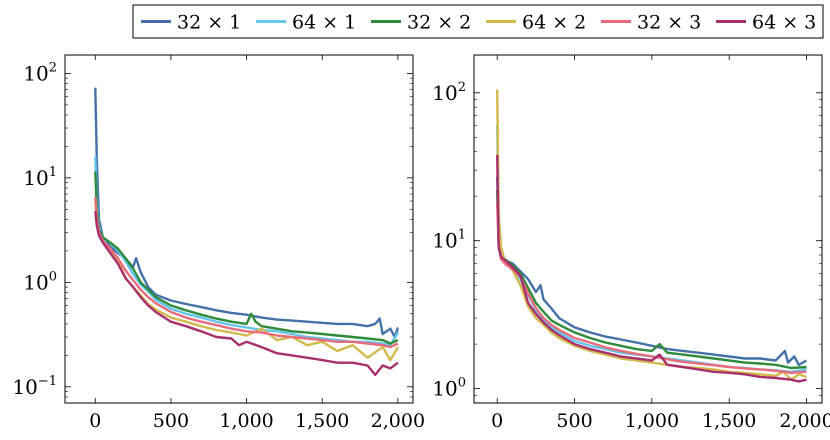 The image size is (830, 440). What do you see at coordinates (439, 23) in the screenshot?
I see `legend-label-3: 32 × 2` at bounding box center [439, 23].